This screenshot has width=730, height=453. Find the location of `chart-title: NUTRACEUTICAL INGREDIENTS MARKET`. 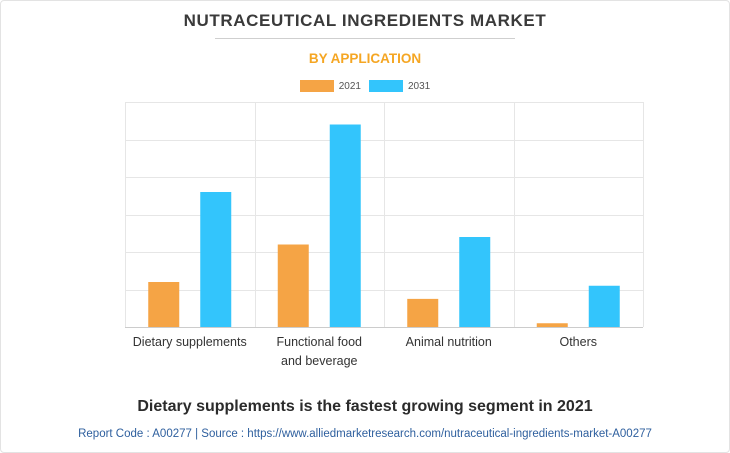

chart-title: NUTRACEUTICAL INGREDIENTS MARKET is located at coordinates (365, 20).